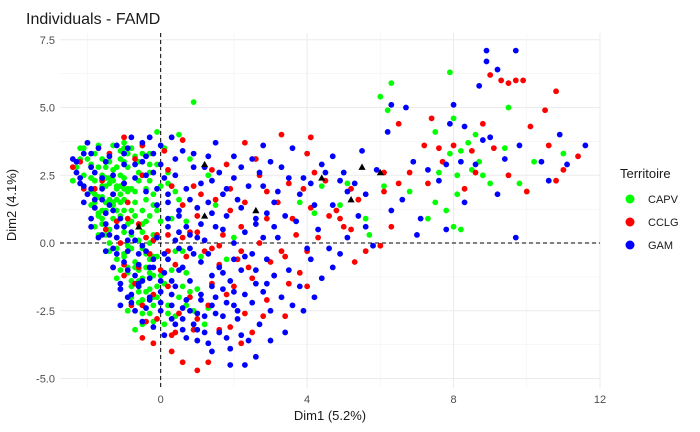 The height and width of the screenshot is (432, 700). What do you see at coordinates (45, 312) in the screenshot?
I see `y-tick-label: -2.5` at bounding box center [45, 312].